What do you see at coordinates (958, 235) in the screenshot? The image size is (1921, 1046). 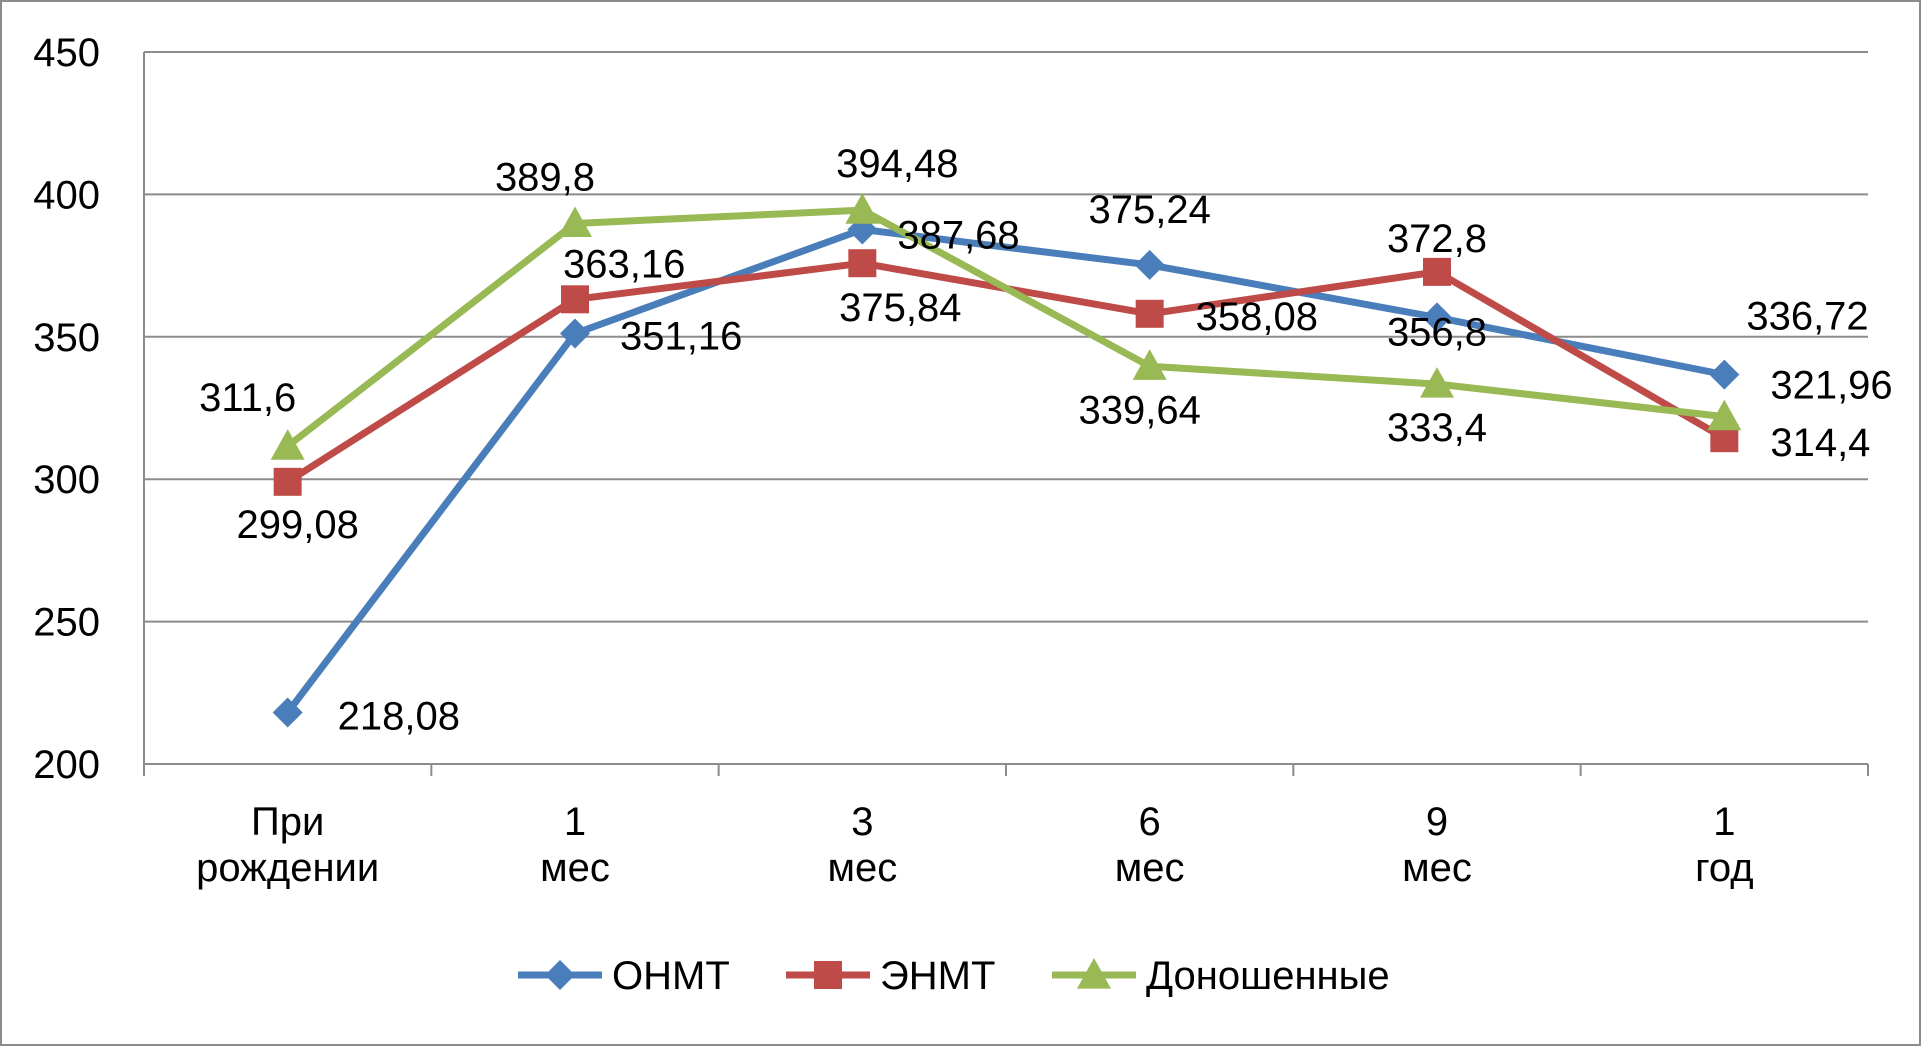 I see `data-label: 387,68` at bounding box center [958, 235].